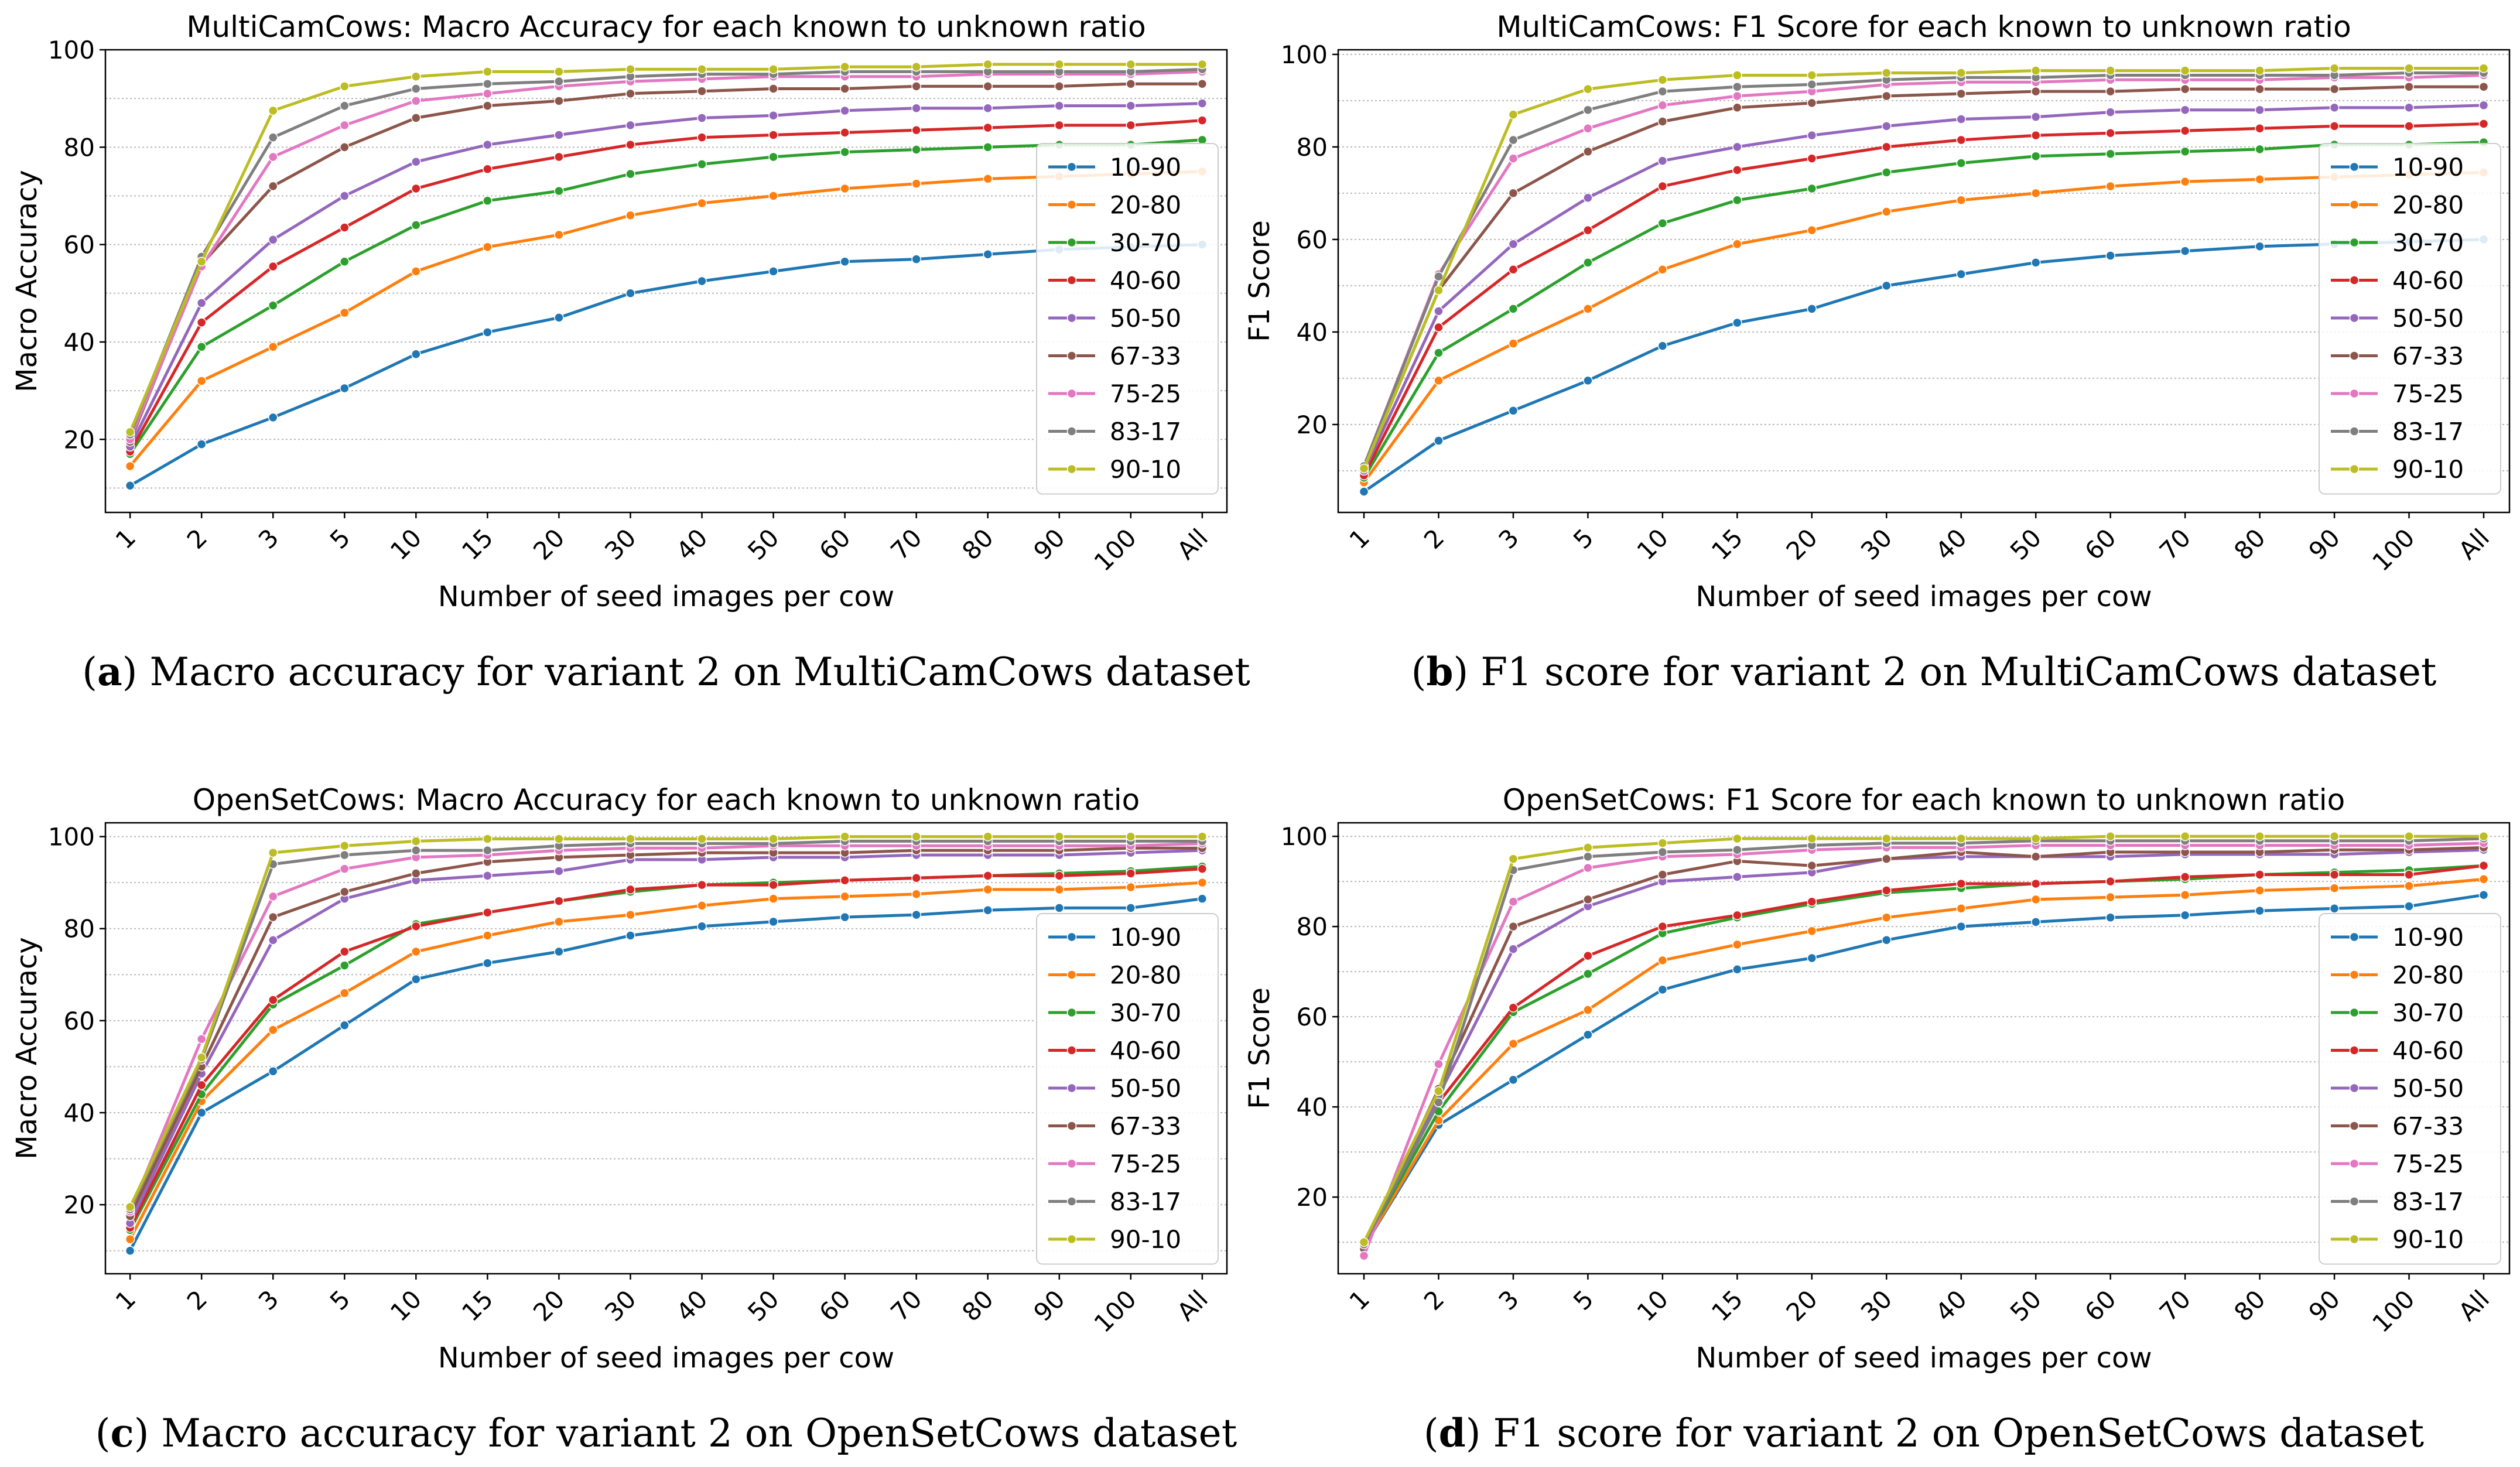 Image resolution: width=2520 pixels, height=1467 pixels. Describe the element at coordinates (27, 1048) in the screenshot. I see `y-axis-label: Macro Accuracy` at that location.